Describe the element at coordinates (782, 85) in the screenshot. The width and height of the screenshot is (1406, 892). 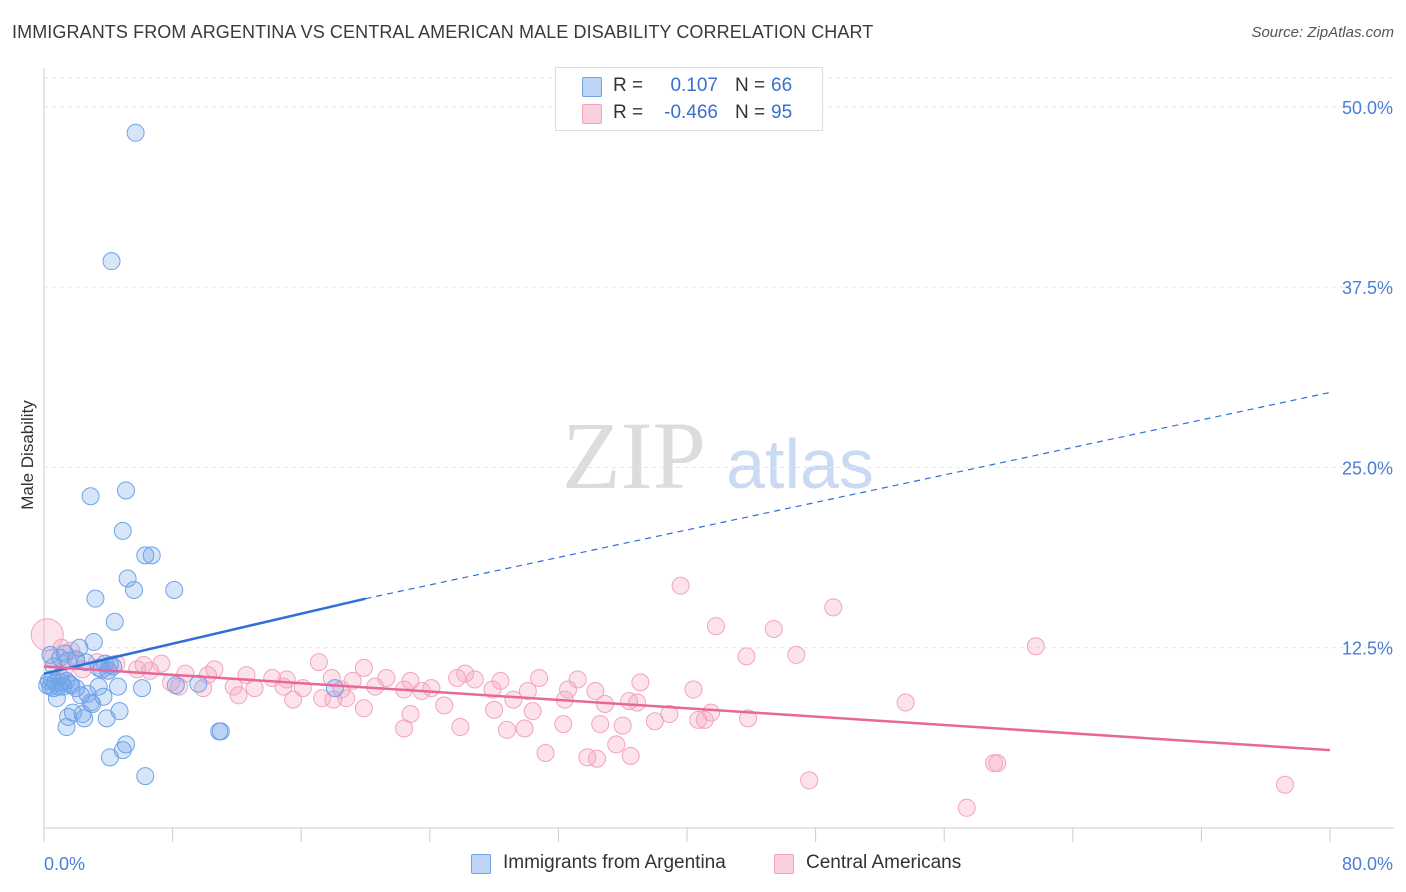
I see `n-value: 66` at that location.